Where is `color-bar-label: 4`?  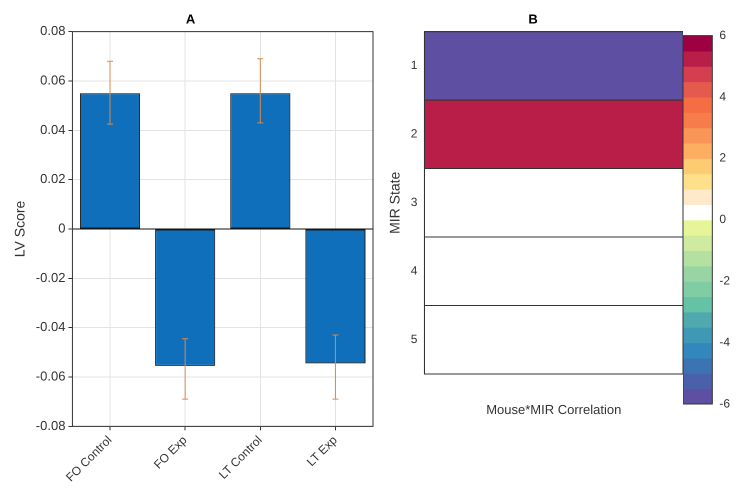 color-bar-label: 4 is located at coordinates (722, 96).